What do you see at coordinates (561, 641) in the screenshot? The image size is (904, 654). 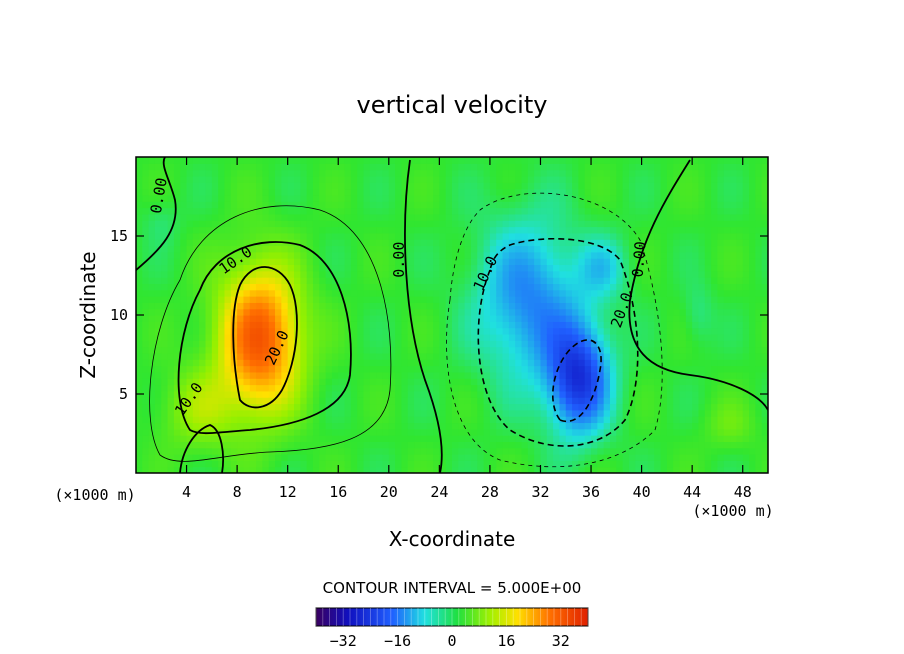 I see `colorbar-tick-label: 32` at bounding box center [561, 641].